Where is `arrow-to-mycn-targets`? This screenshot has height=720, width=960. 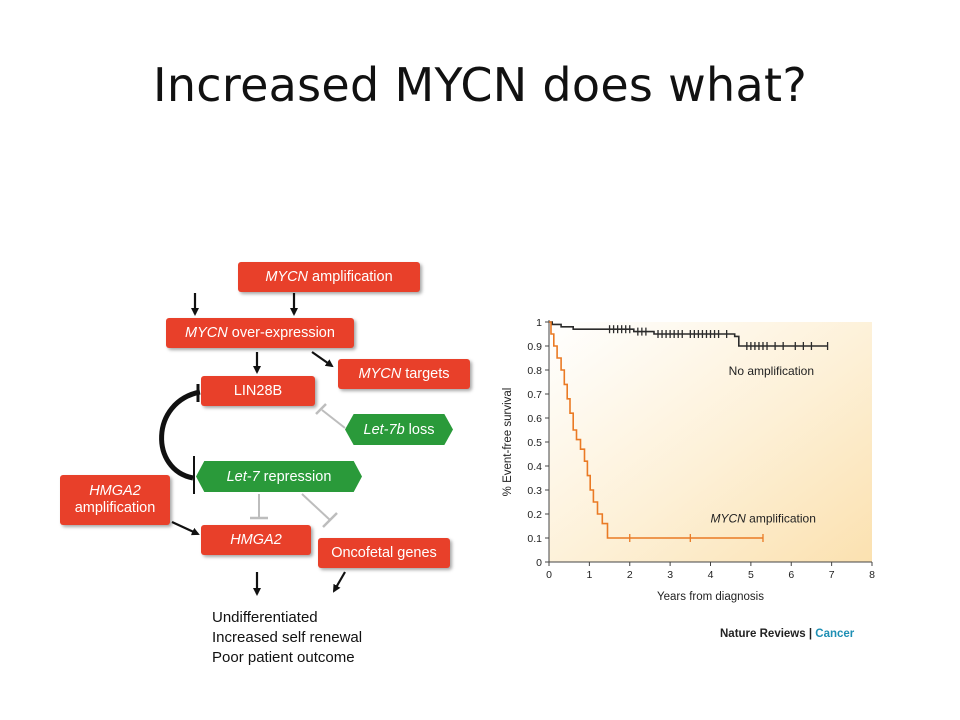
arrow-to-mycn-targets is located at coordinates (322, 359).